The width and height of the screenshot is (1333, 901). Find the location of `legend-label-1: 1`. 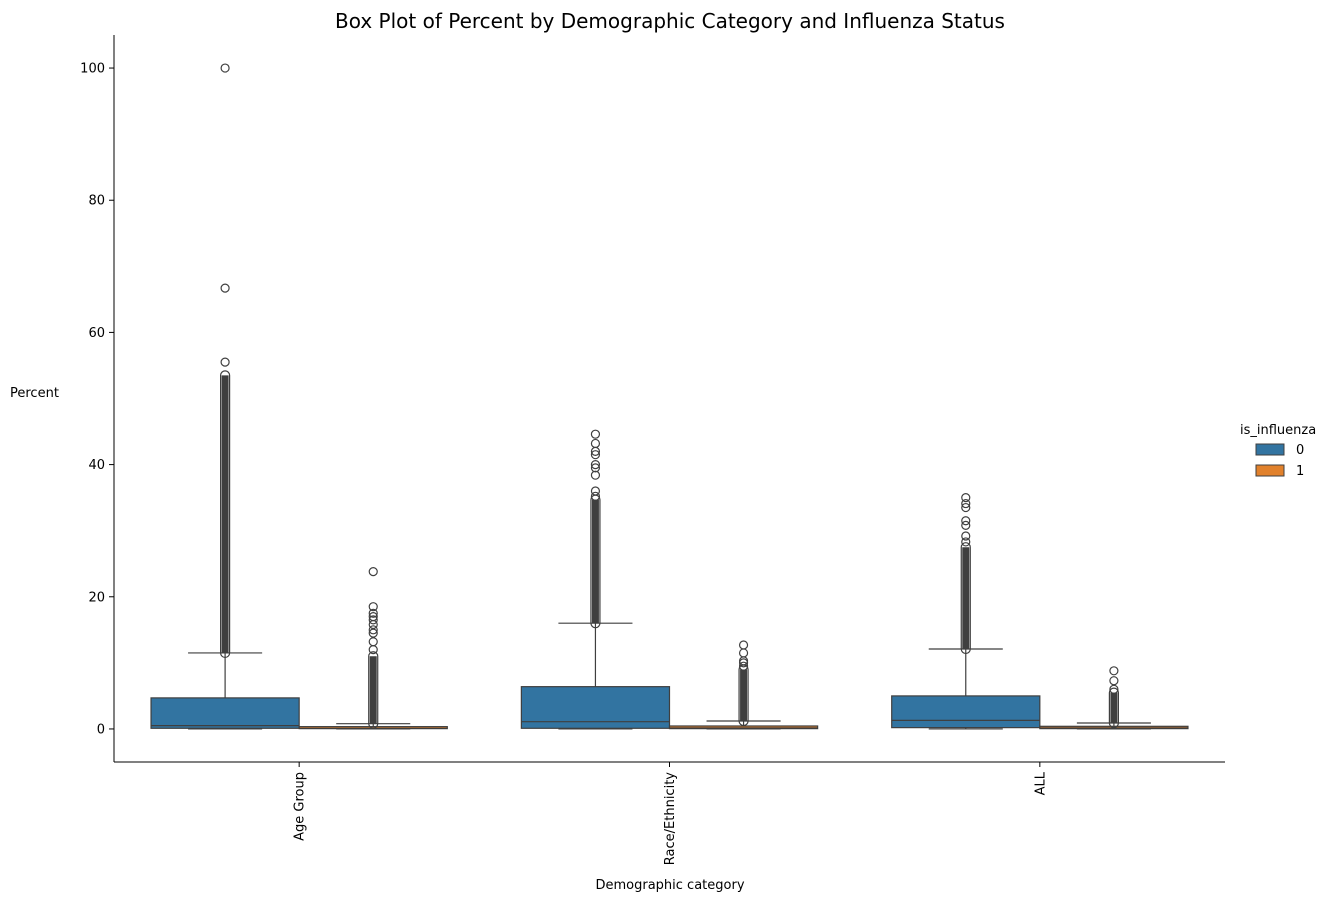

legend-label-1: 1 is located at coordinates (1300, 471).